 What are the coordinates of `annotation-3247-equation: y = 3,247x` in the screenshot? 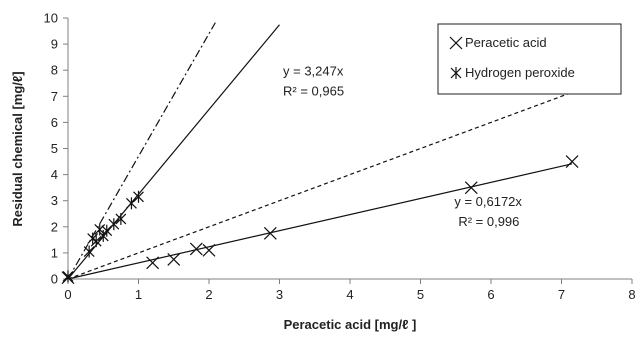 It's located at (313, 70).